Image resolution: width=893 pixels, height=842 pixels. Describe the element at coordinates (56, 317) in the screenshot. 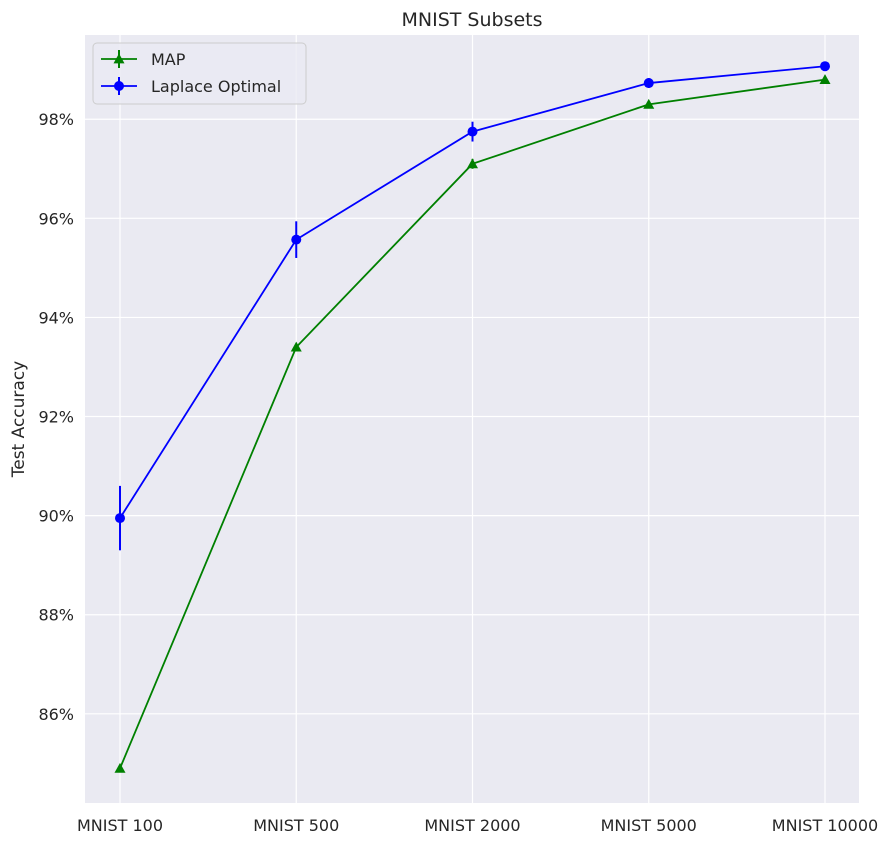

I see `y-tick-label: 94%` at that location.